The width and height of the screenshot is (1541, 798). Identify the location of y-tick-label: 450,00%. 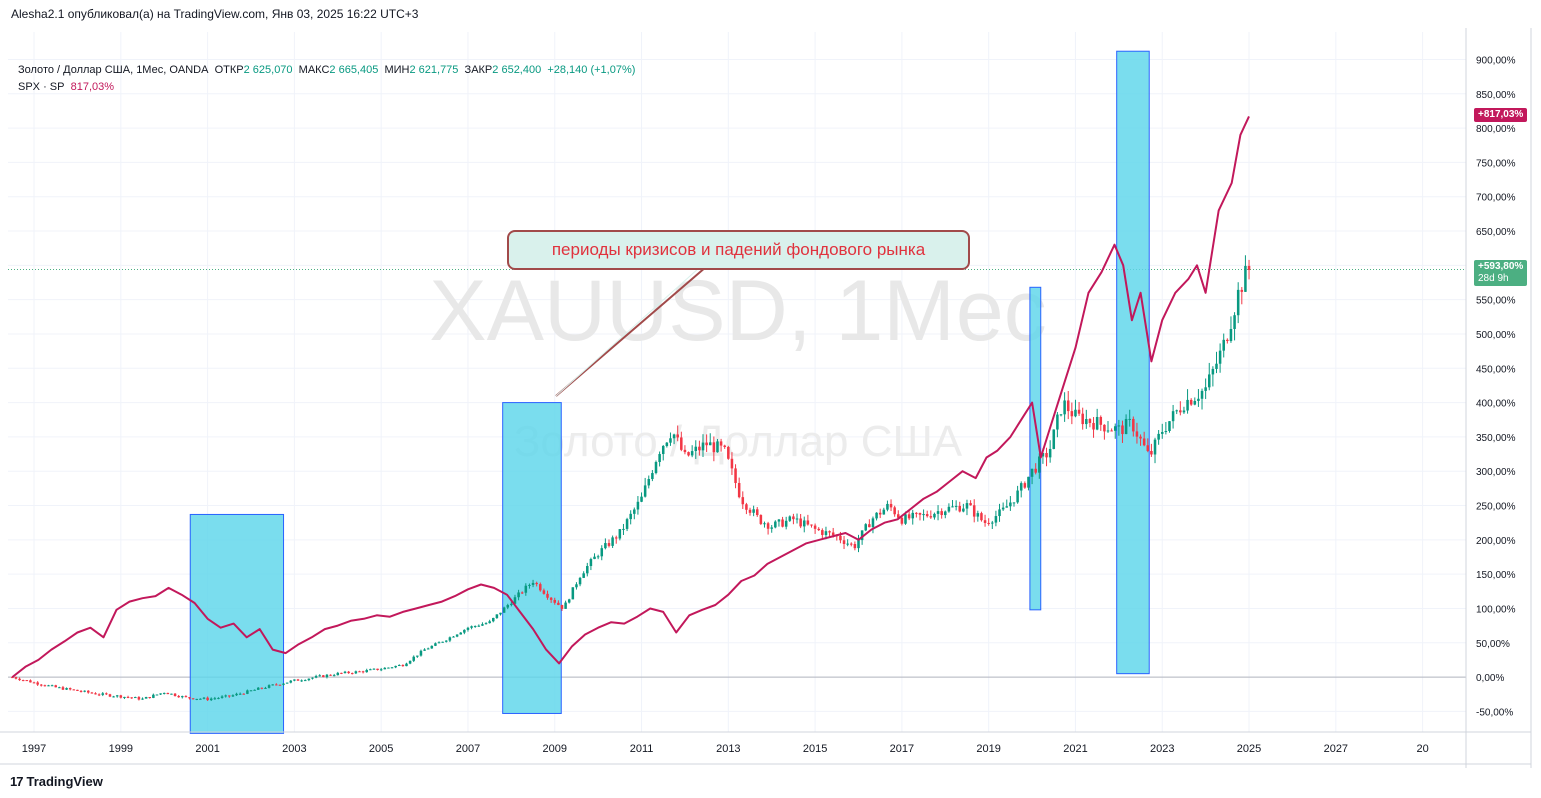
(1496, 369).